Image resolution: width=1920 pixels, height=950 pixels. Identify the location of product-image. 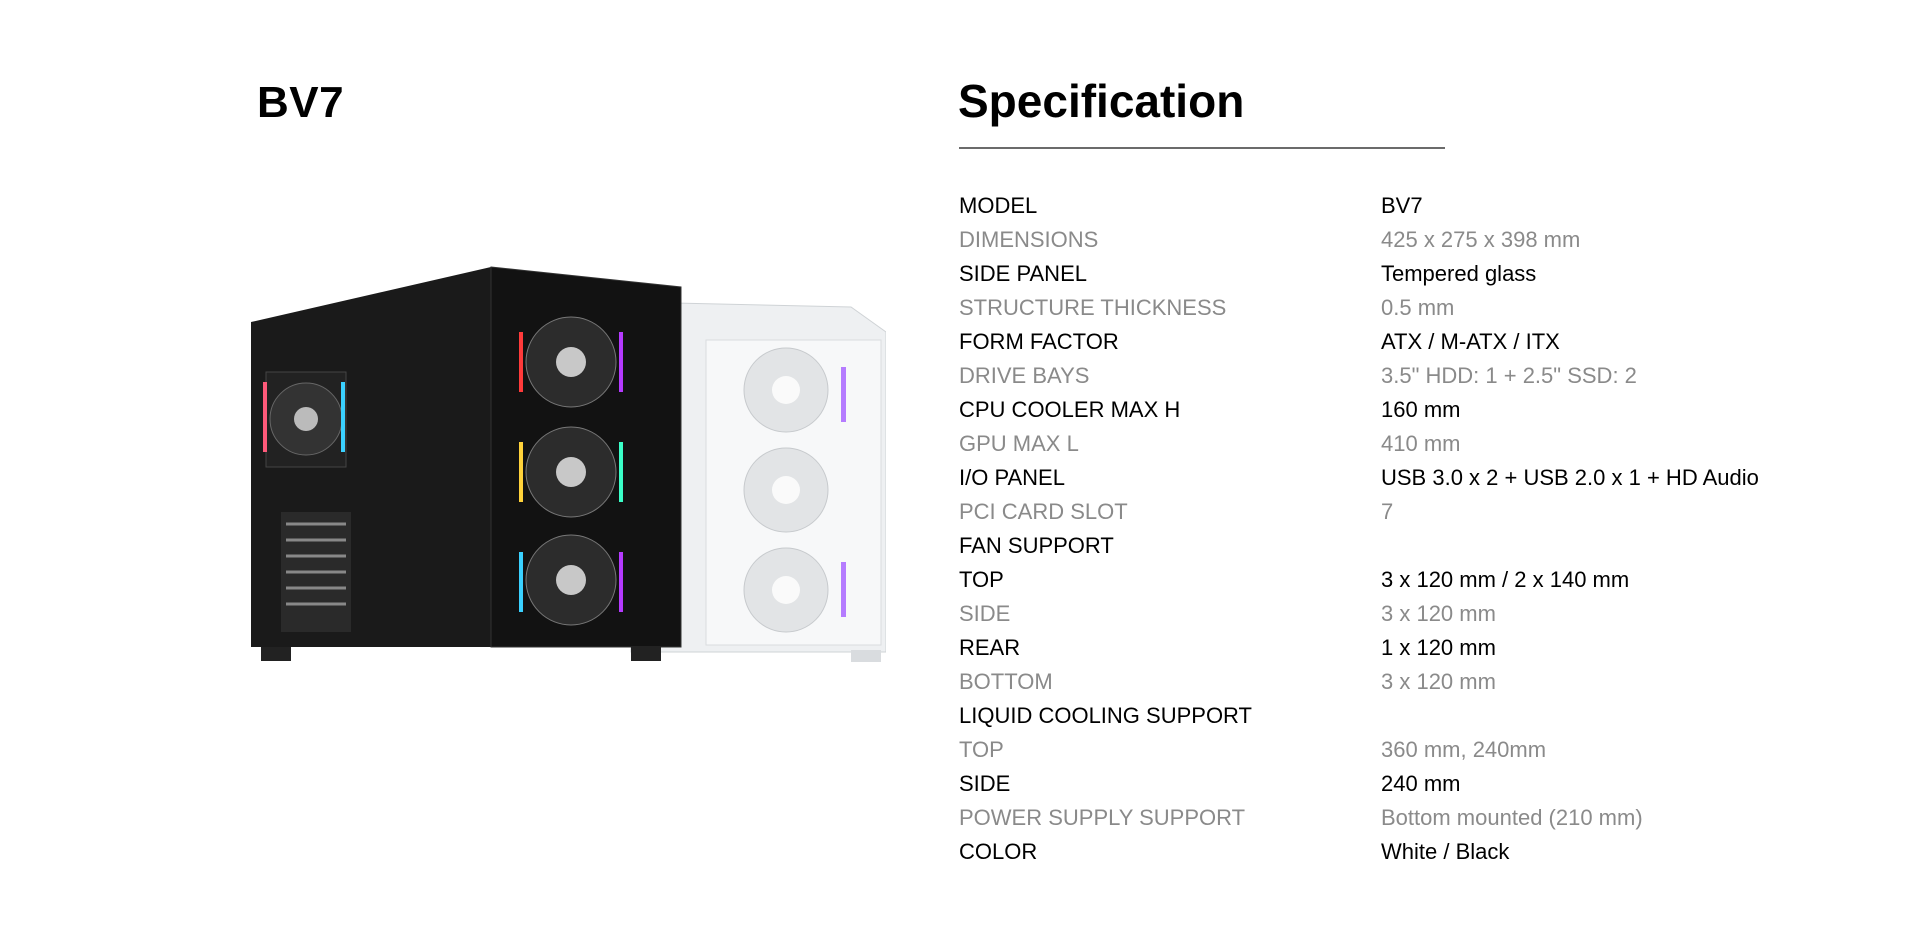
(568, 464).